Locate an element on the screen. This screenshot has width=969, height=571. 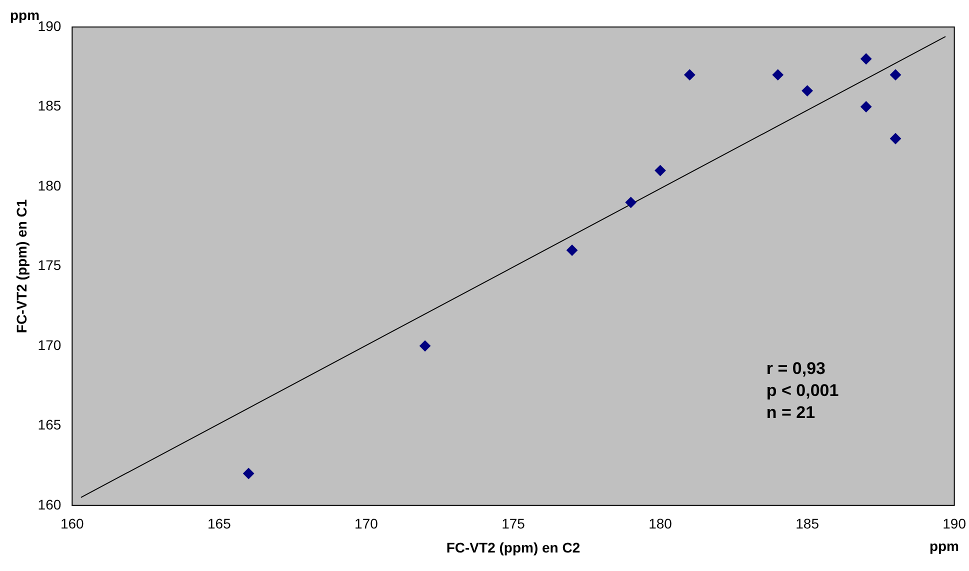
x-tick-label: 185 is located at coordinates (808, 524).